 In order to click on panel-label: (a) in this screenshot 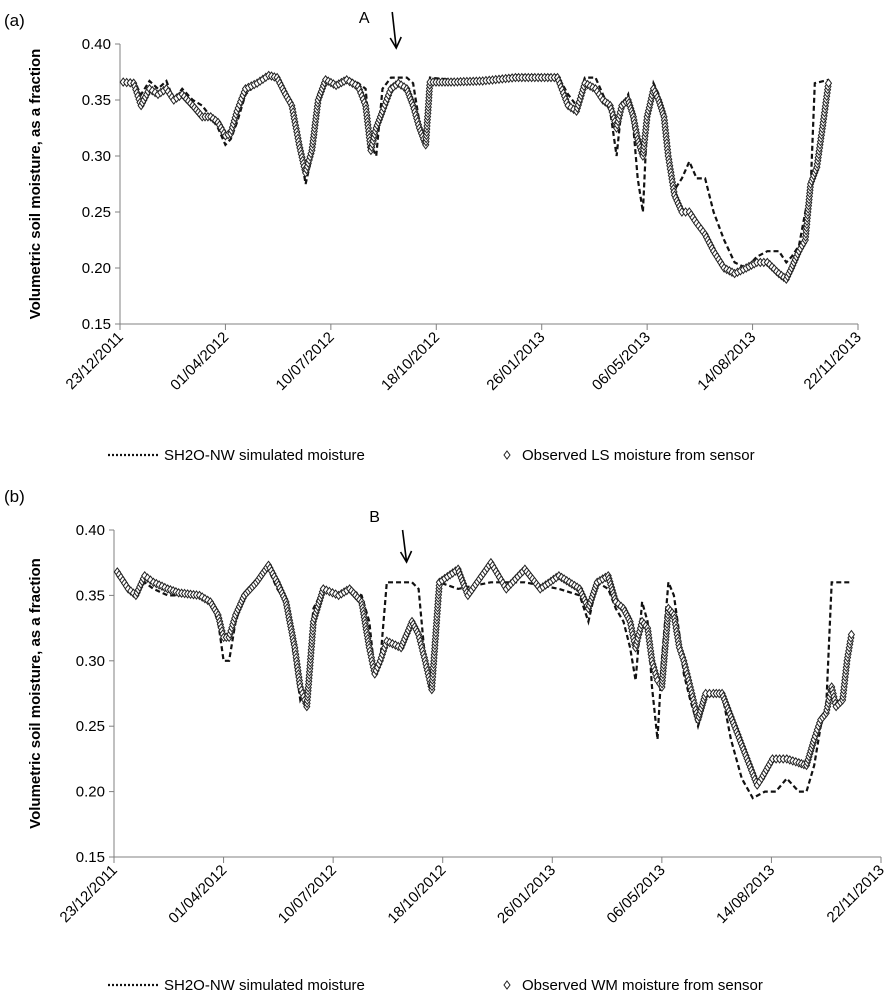, I will do `click(14, 20)`.